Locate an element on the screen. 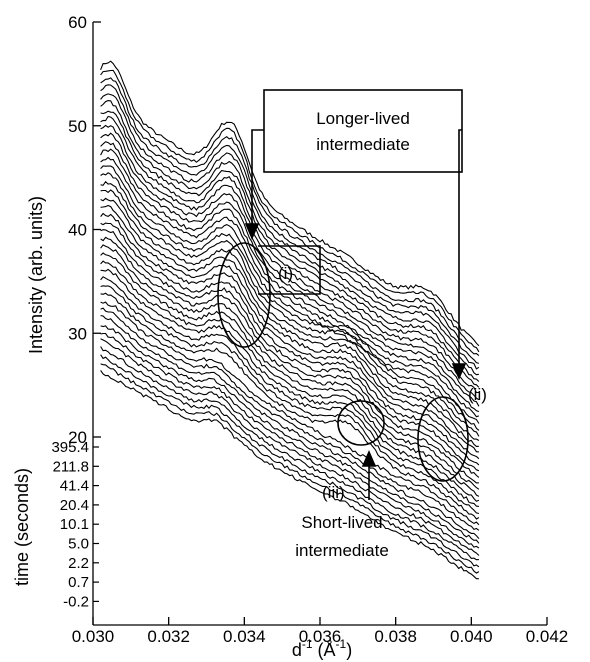 This screenshot has width=590, height=662. ellipse-i is located at coordinates (244, 295).